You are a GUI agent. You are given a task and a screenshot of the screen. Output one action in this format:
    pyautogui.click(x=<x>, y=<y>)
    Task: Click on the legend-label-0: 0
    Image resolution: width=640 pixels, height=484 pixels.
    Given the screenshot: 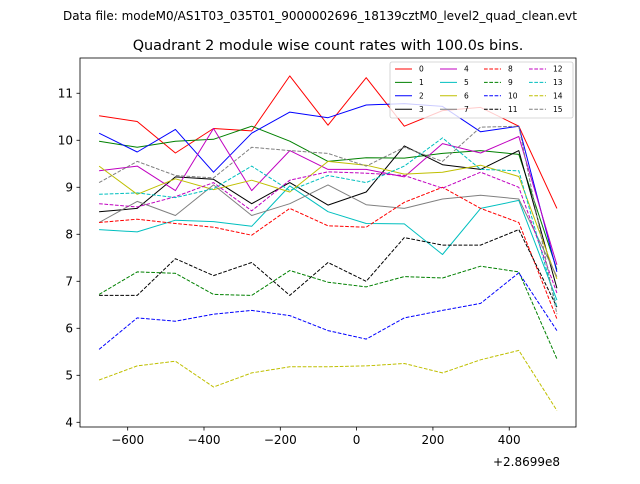 What is the action you would take?
    pyautogui.click(x=421, y=69)
    